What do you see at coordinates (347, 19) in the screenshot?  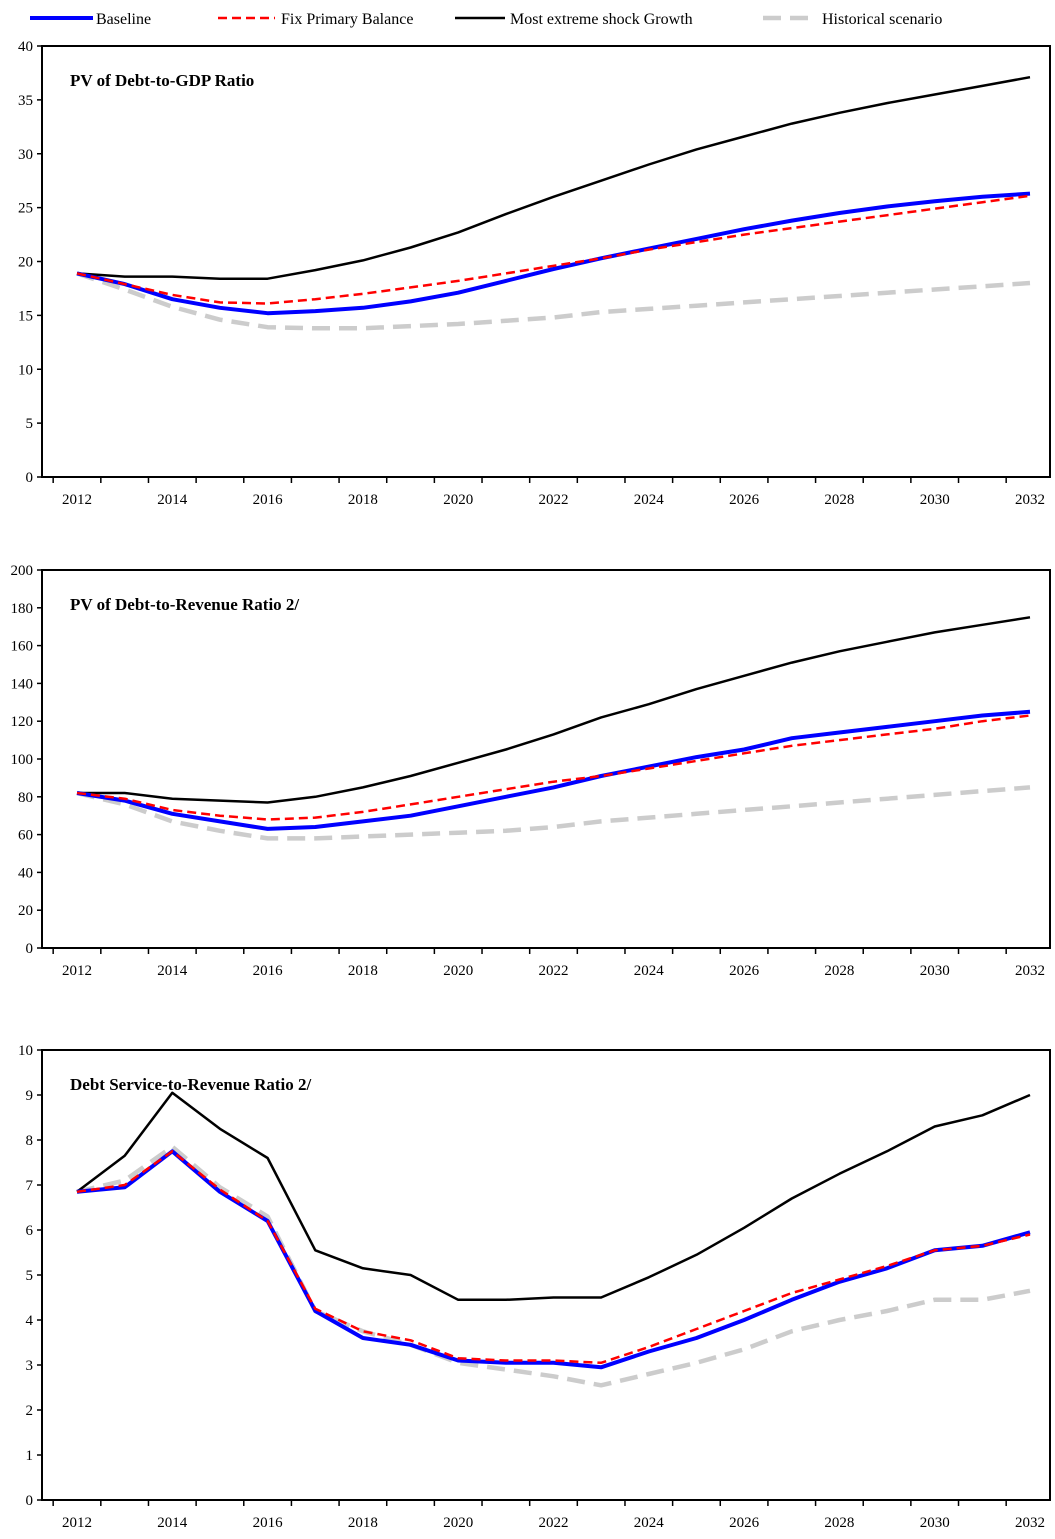 I see `legend-label: Fix Primary Balance` at bounding box center [347, 19].